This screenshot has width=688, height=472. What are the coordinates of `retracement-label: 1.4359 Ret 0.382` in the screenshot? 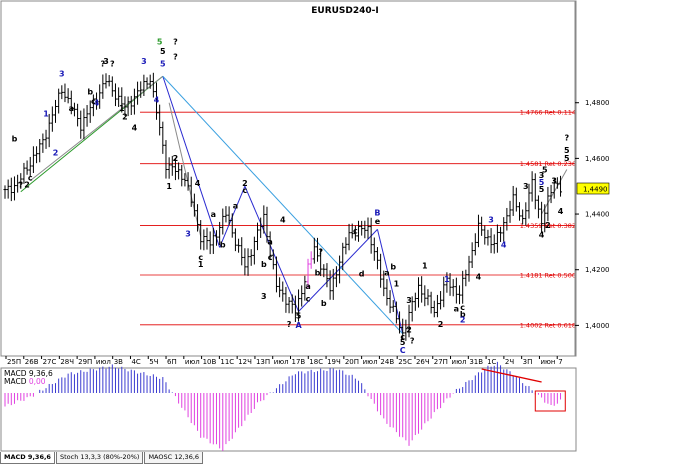 It's located at (548, 226).